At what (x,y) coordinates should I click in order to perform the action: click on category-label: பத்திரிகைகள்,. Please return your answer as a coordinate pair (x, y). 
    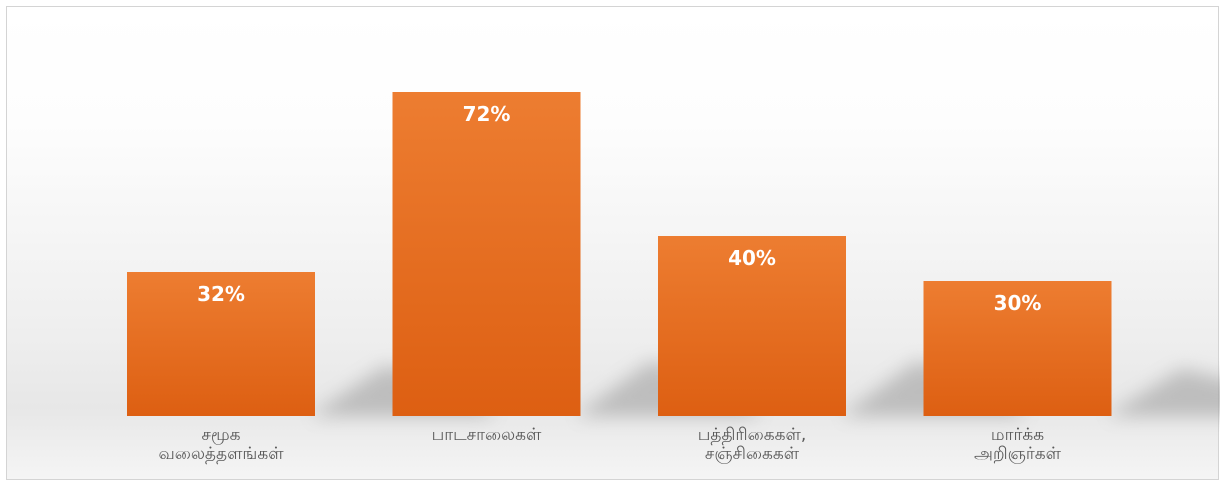
    Looking at the image, I should click on (752, 435).